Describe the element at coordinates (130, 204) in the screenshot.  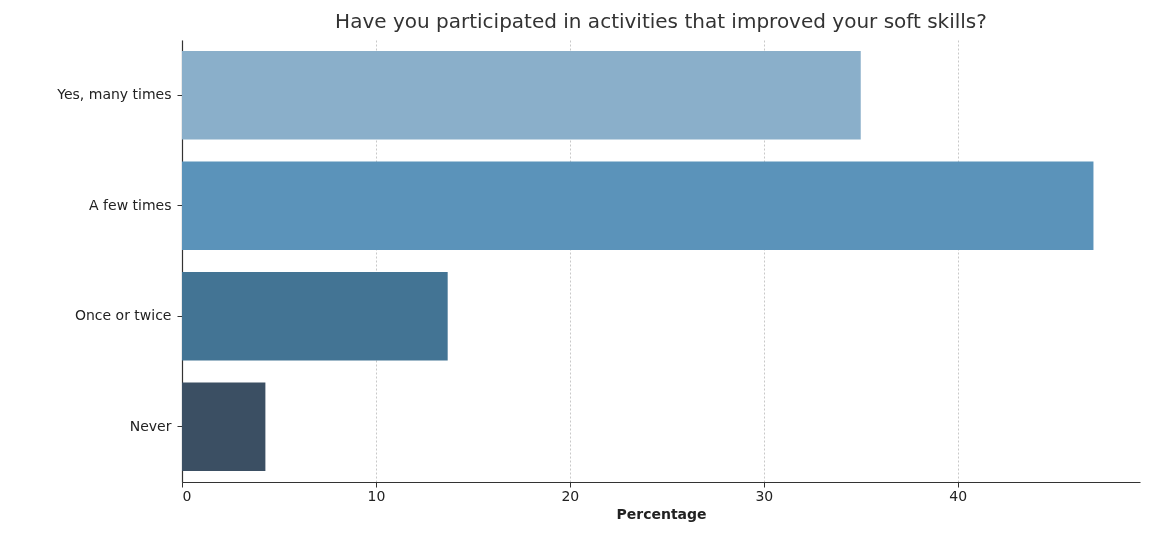
I see `y-tick-label: A few times` at that location.